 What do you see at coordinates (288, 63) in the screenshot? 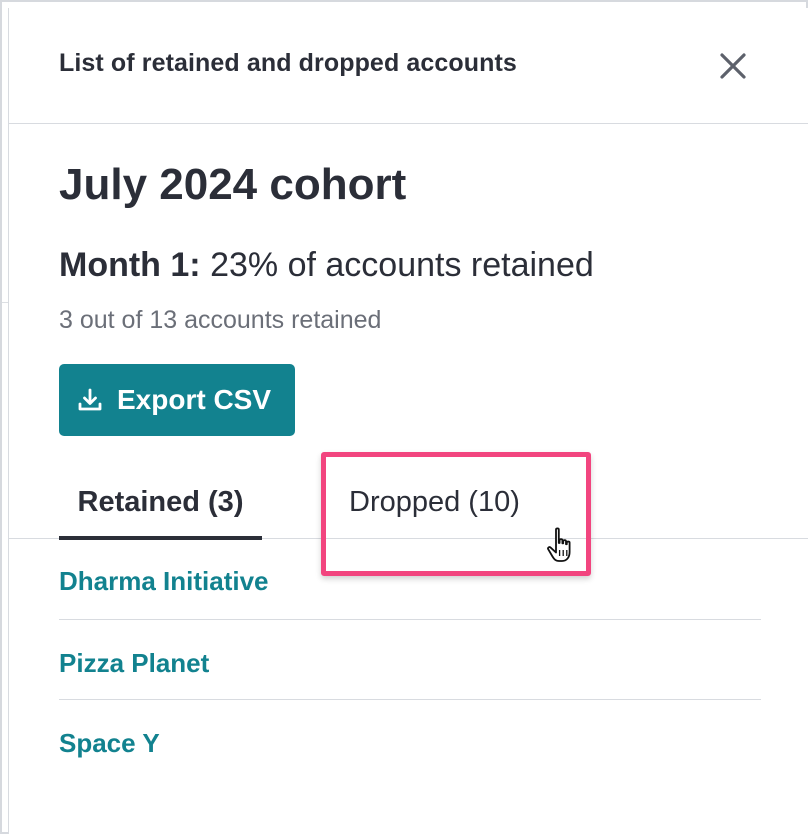
I see `panel-title: List of retained and dropped accounts` at bounding box center [288, 63].